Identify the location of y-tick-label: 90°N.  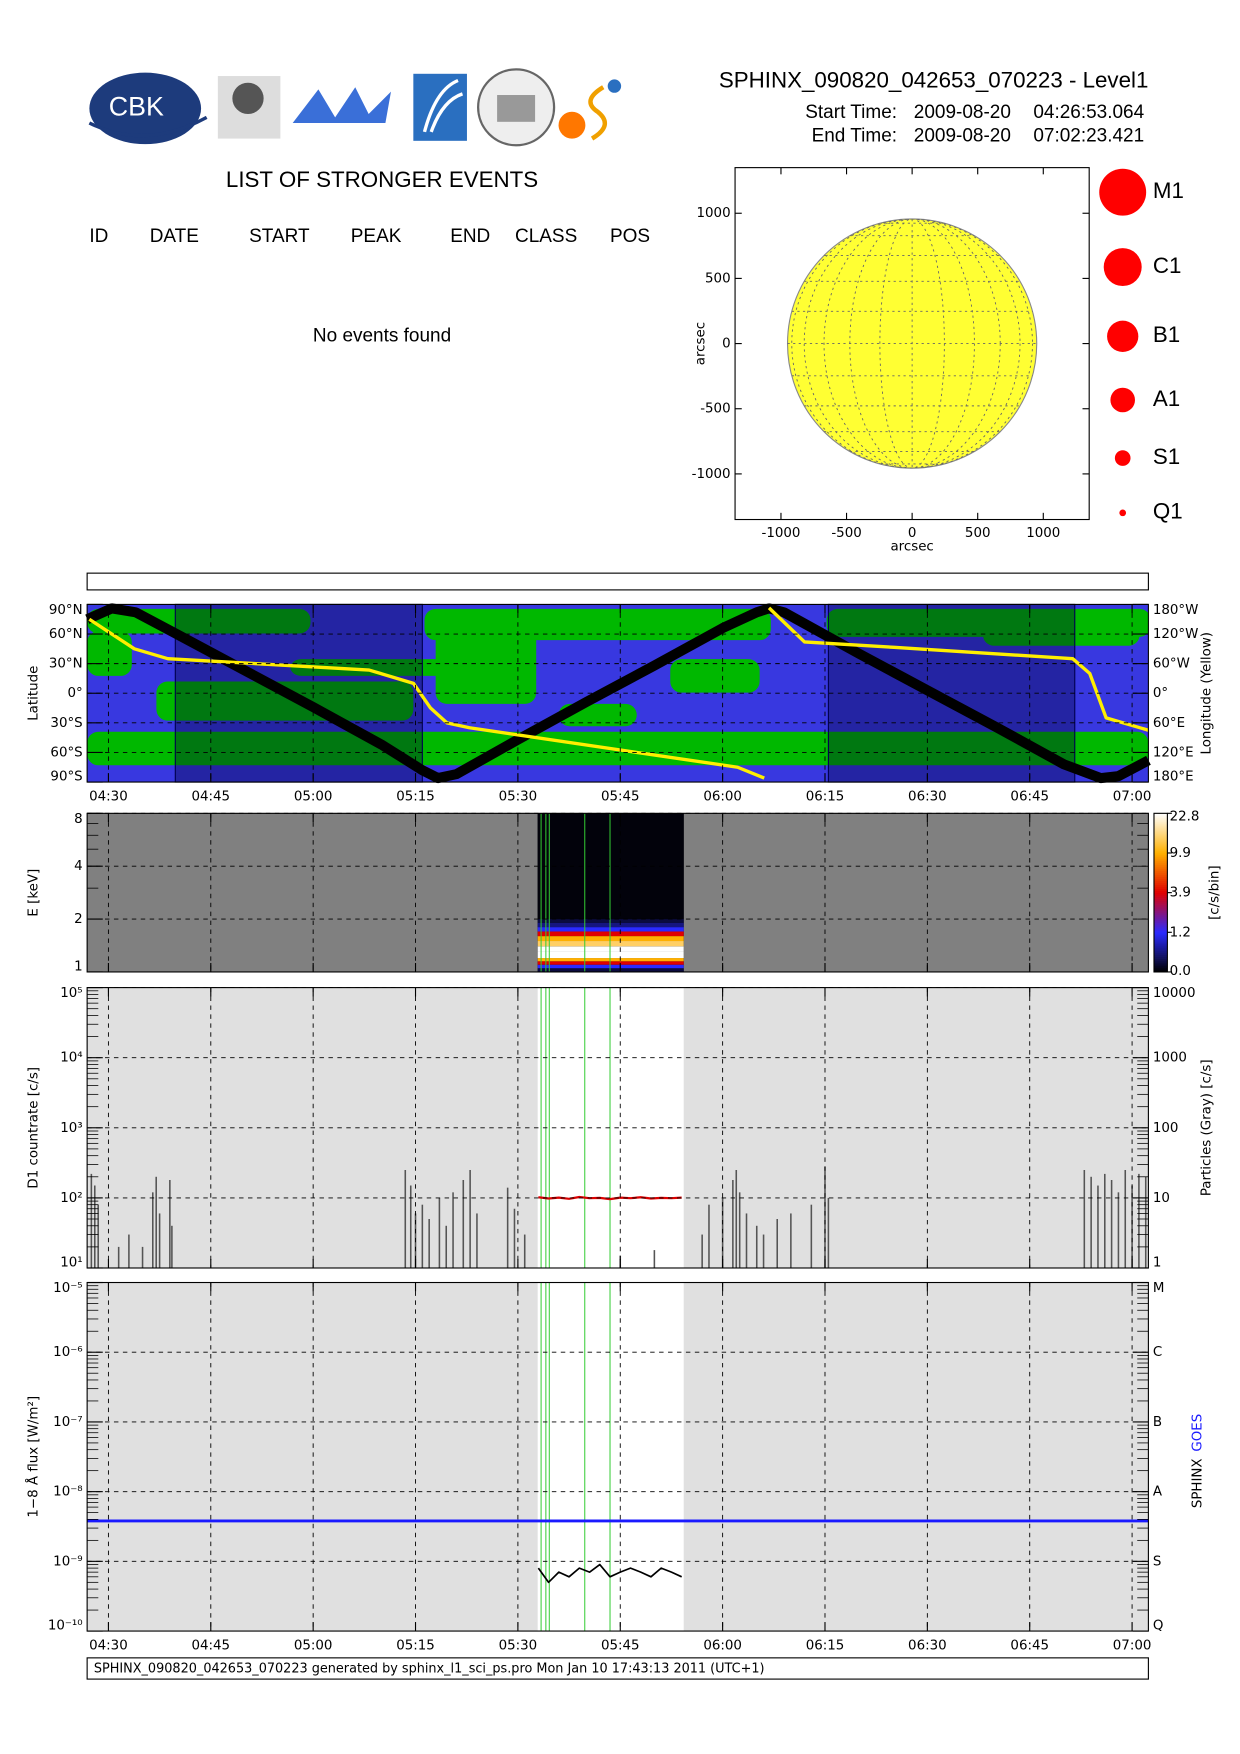
(66, 610).